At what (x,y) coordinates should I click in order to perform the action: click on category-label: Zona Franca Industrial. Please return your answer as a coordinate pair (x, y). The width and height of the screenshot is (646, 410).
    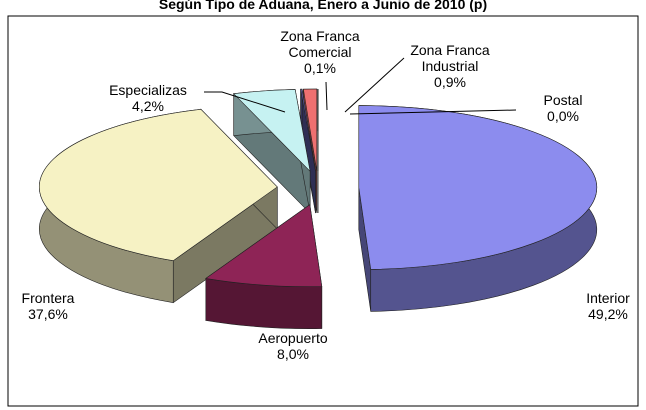
    Looking at the image, I should click on (450, 58).